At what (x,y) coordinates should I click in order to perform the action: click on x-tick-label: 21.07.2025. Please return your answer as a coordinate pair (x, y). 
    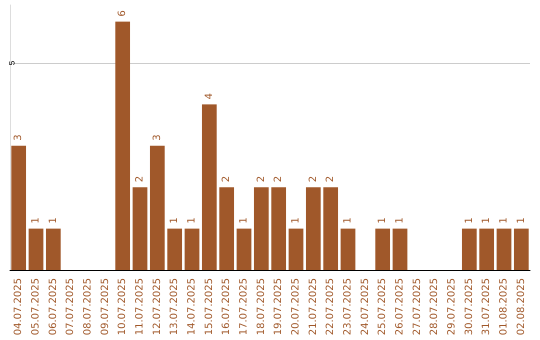
    Looking at the image, I should click on (313, 307).